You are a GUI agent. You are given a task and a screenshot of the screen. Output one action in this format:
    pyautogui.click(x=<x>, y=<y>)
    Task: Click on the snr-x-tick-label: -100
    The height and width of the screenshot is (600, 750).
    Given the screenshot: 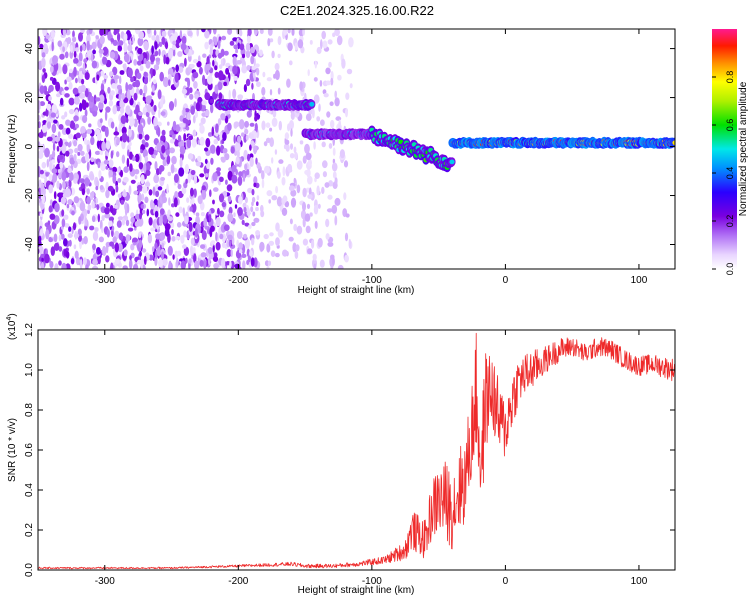 What is the action you would take?
    pyautogui.click(x=372, y=581)
    